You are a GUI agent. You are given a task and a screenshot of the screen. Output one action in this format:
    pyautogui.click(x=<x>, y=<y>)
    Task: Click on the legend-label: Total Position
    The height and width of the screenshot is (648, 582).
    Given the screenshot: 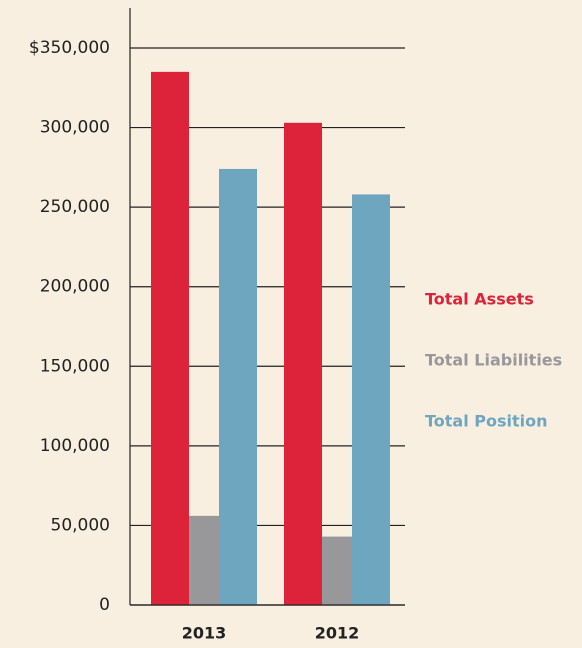 What is the action you would take?
    pyautogui.click(x=486, y=421)
    